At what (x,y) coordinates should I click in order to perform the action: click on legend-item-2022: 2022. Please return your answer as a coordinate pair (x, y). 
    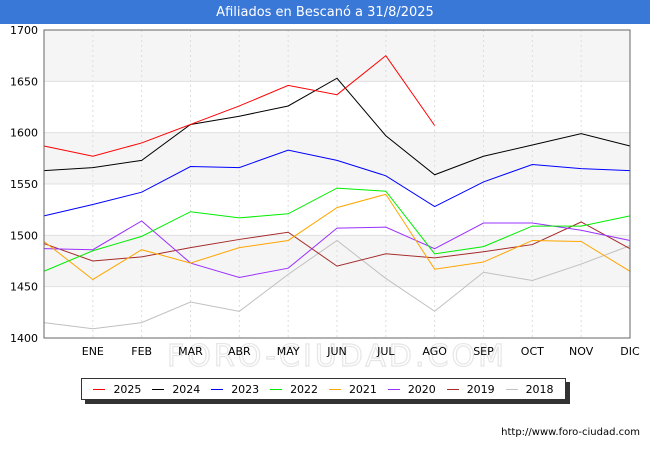
    Looking at the image, I should click on (294, 389).